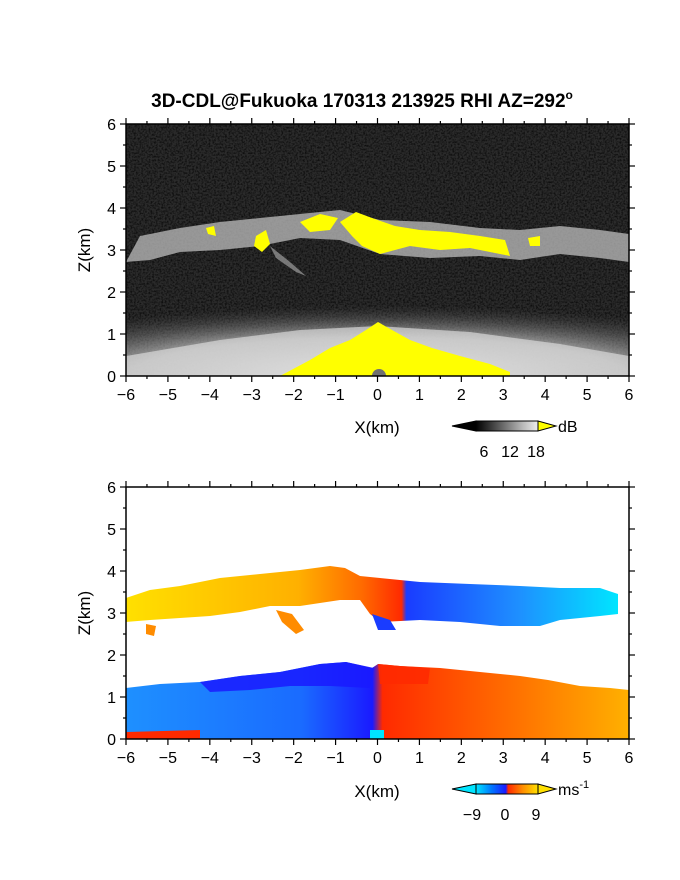 The height and width of the screenshot is (880, 680). Describe the element at coordinates (629, 395) in the screenshot. I see `reflectivity-x-tick-label: 6` at that location.